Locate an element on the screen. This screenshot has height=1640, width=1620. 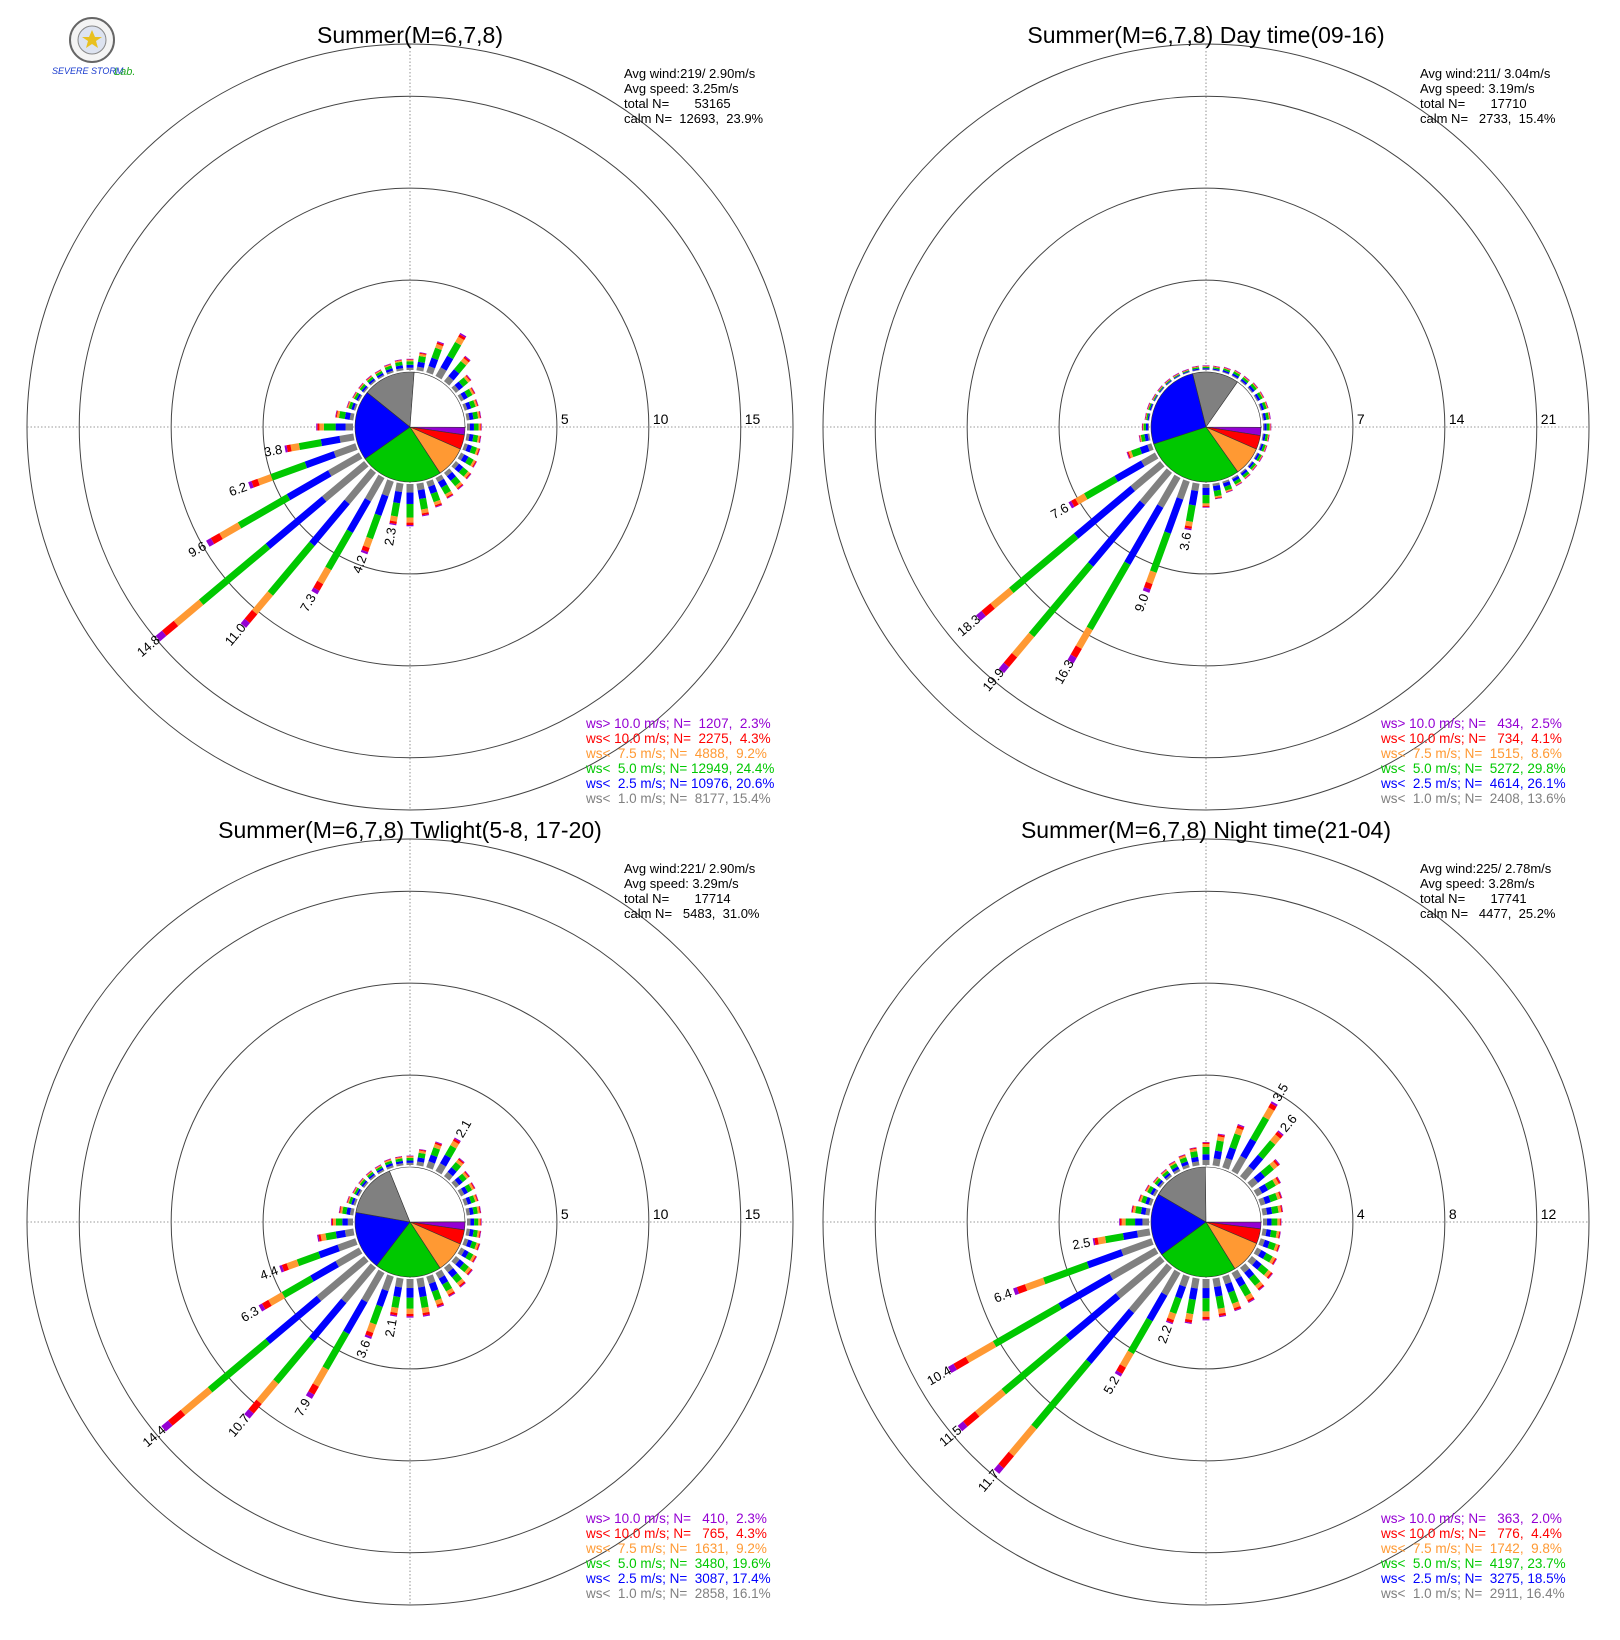
bar-value-label: 6.4 is located at coordinates (1003, 1295).